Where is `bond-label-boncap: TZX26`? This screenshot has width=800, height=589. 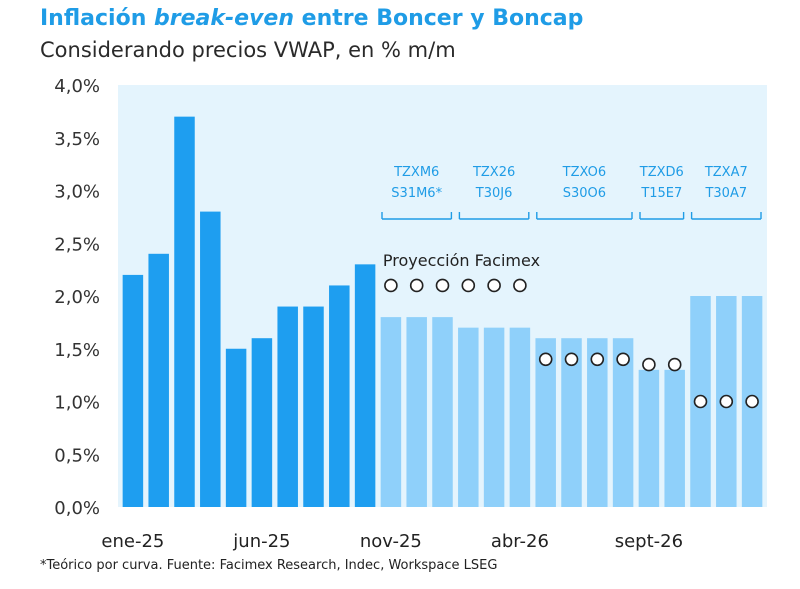 bond-label-boncap: TZX26 is located at coordinates (493, 172).